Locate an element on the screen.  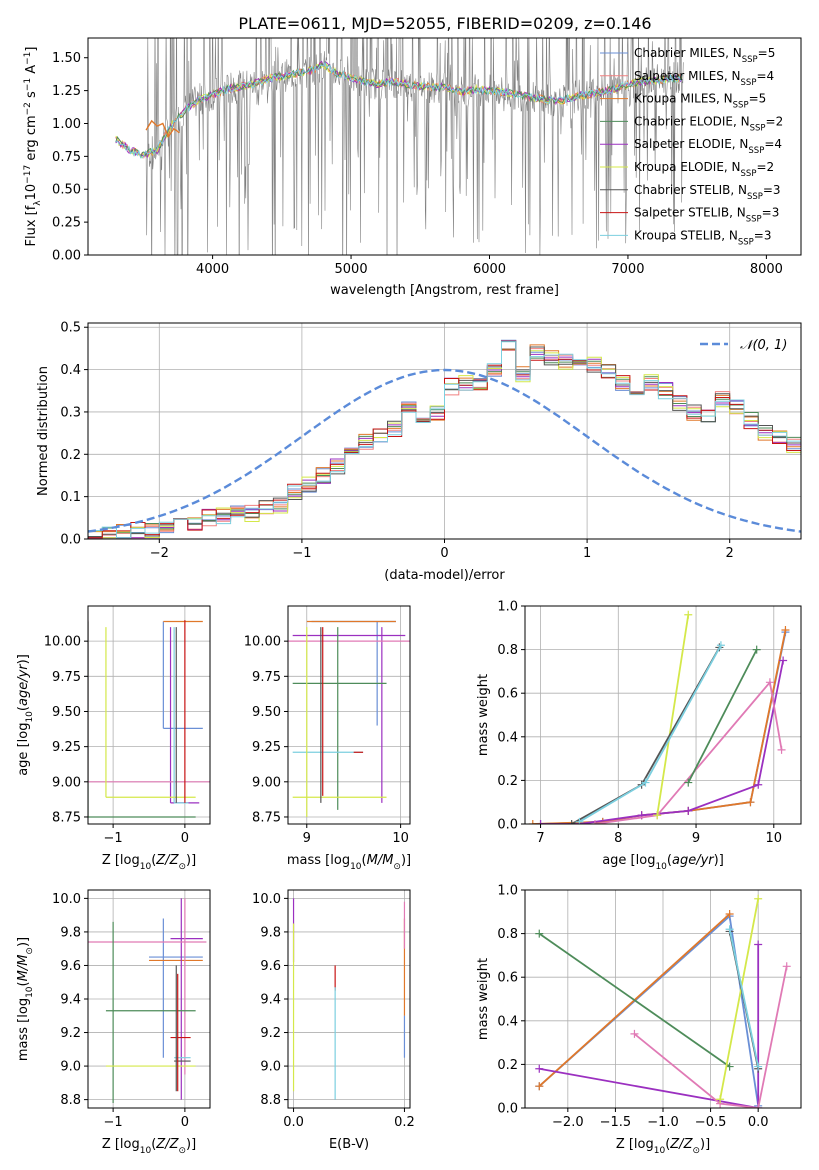
massweight_vs_Z-ylabel: mass weight is located at coordinates (483, 999).